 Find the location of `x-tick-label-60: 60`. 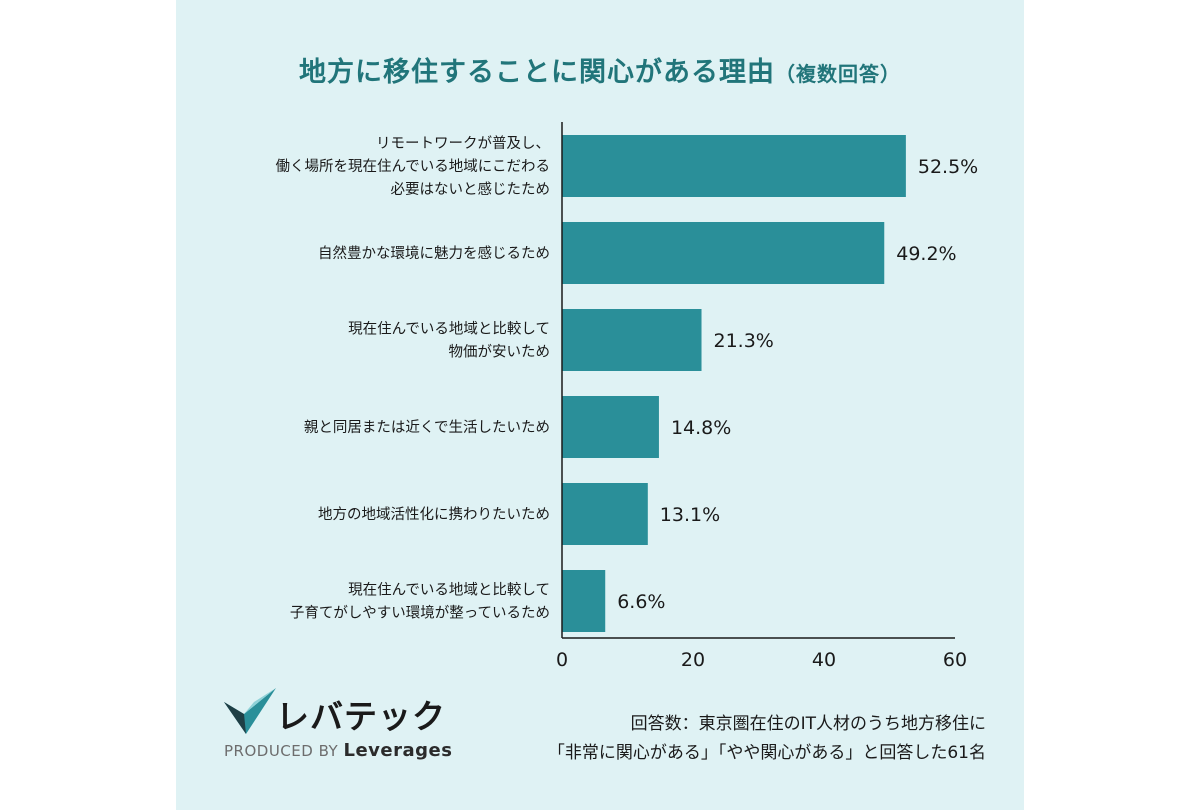

x-tick-label-60: 60 is located at coordinates (955, 660).